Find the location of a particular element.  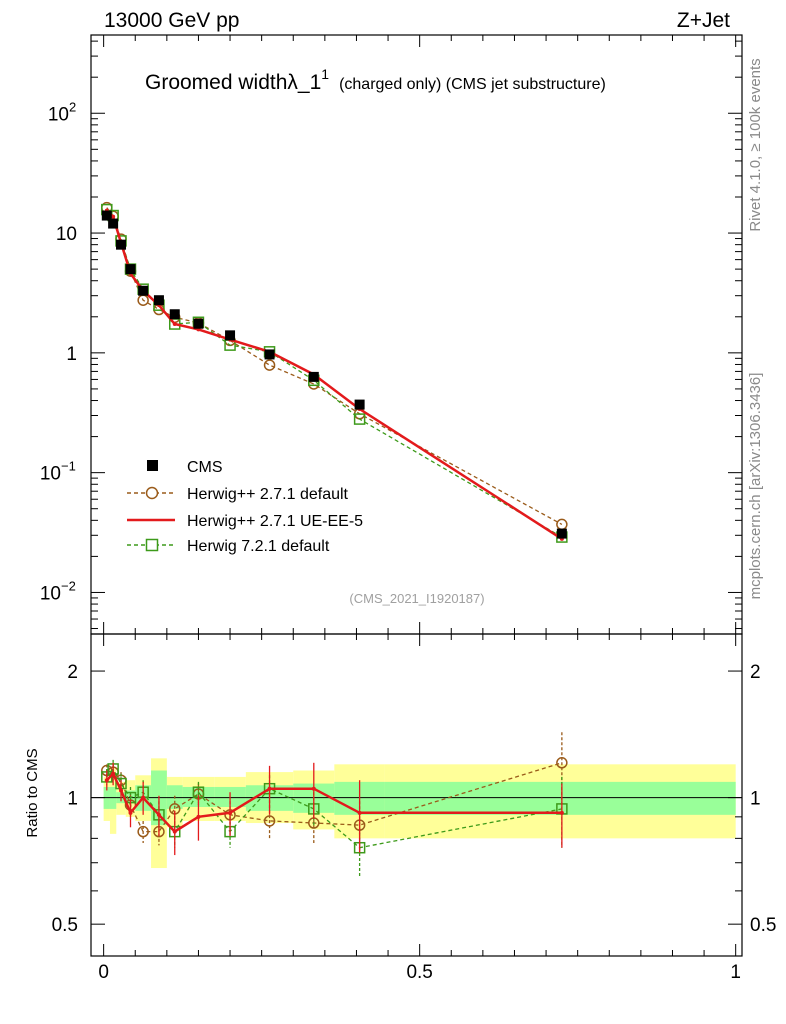

ratio-y-tick-label: 0.5 is located at coordinates (65, 925).